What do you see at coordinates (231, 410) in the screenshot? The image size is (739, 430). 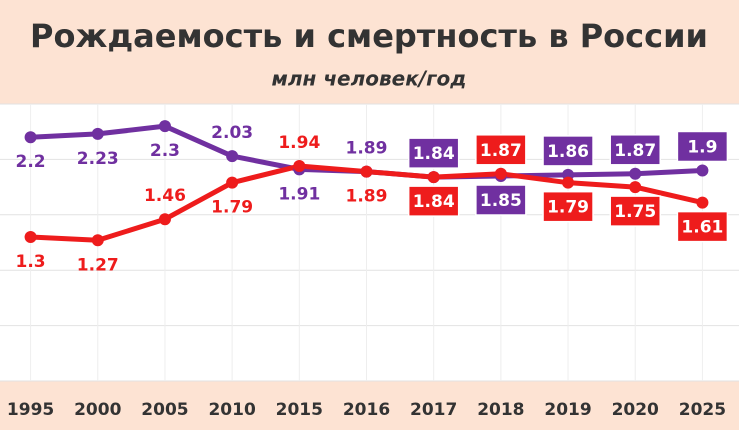 I see `x-tick-label: 2010` at bounding box center [231, 410].